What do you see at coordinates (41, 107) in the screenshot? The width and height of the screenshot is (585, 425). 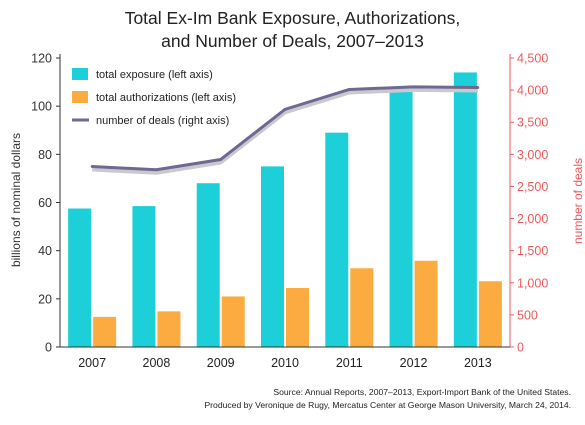 I see `y-left-tick-label-100: 100` at bounding box center [41, 107].